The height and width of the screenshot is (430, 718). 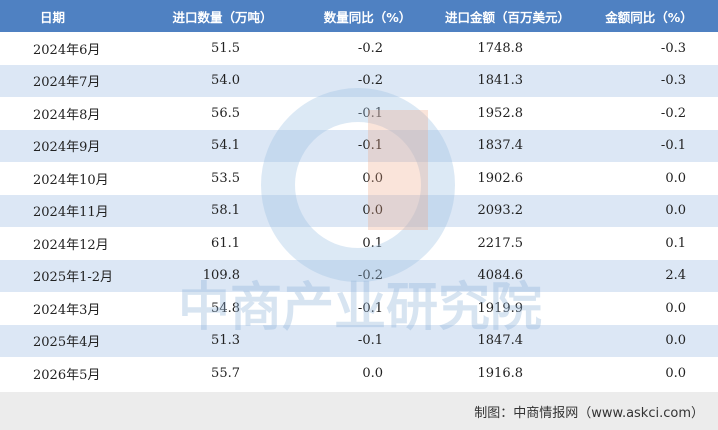 I want to click on table-row: 2024年9月 54.1 -0.1 1837.4 -0.1, so click(x=359, y=145).